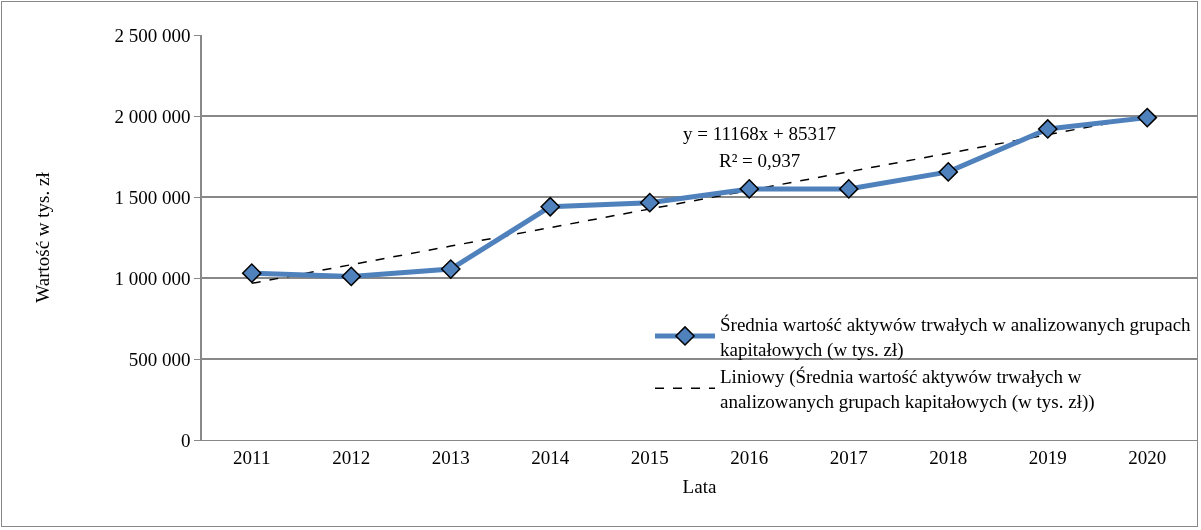 The image size is (1201, 530). Describe the element at coordinates (1147, 457) in the screenshot. I see `x-tick-label: 2020` at that location.